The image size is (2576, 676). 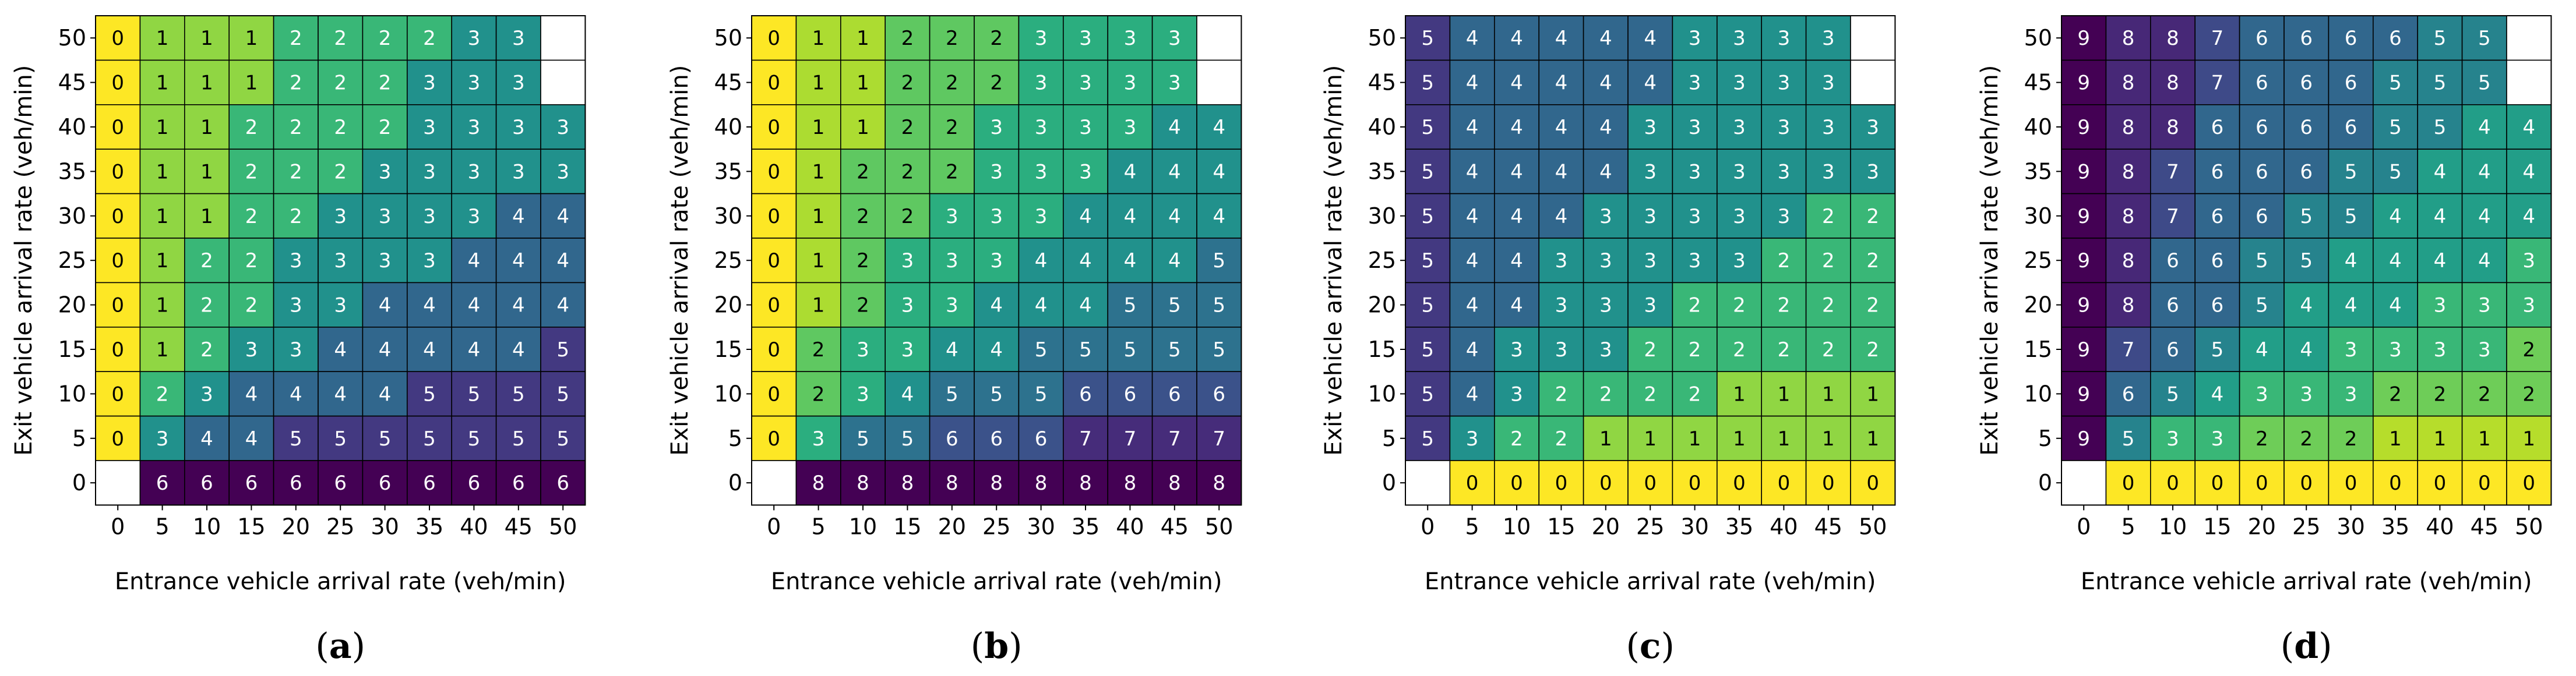 I want to click on x-tick-label: 10, so click(x=2173, y=526).